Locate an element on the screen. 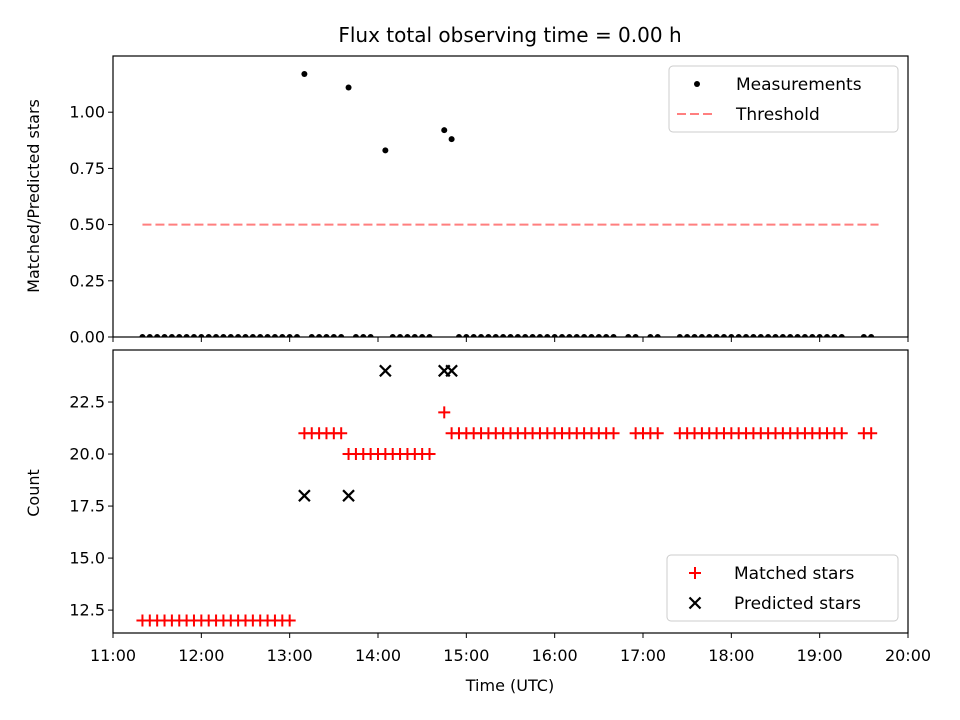 The width and height of the screenshot is (960, 720). x-tick-label: 15:00 is located at coordinates (466, 655).